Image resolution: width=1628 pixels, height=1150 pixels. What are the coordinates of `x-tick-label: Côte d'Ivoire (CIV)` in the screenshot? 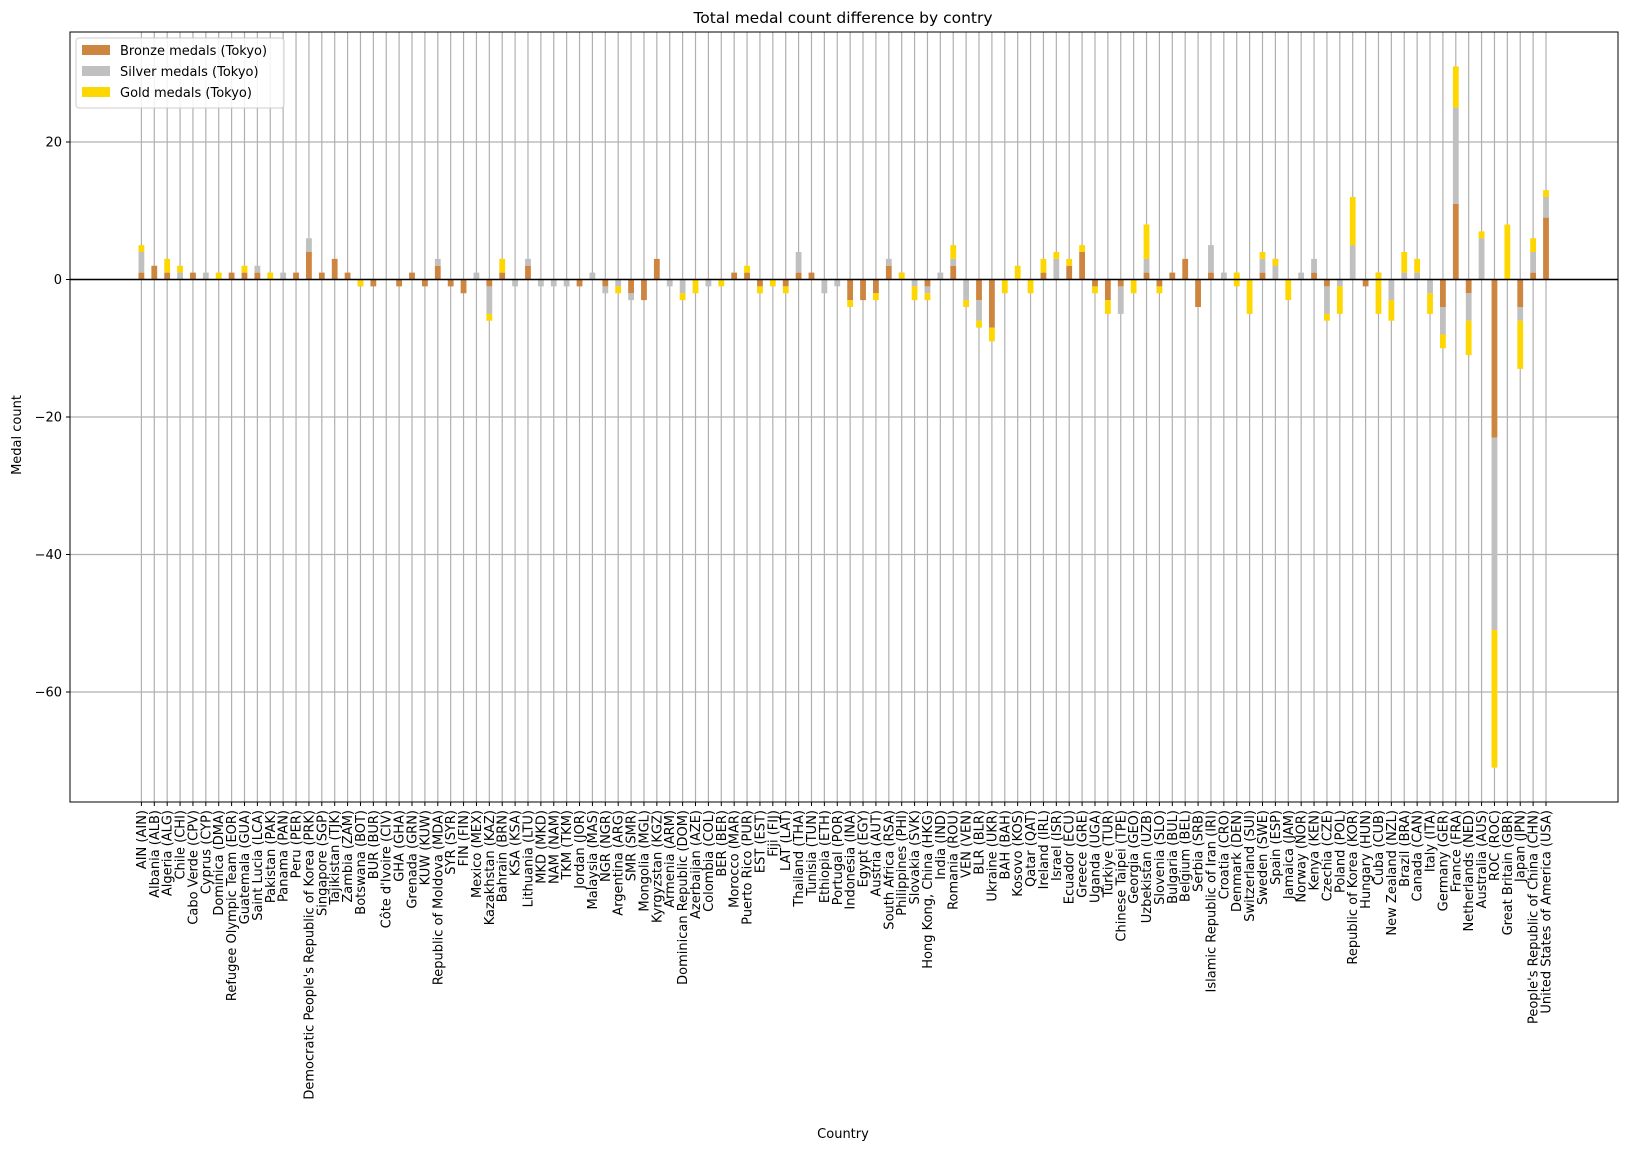 It's located at (387, 869).